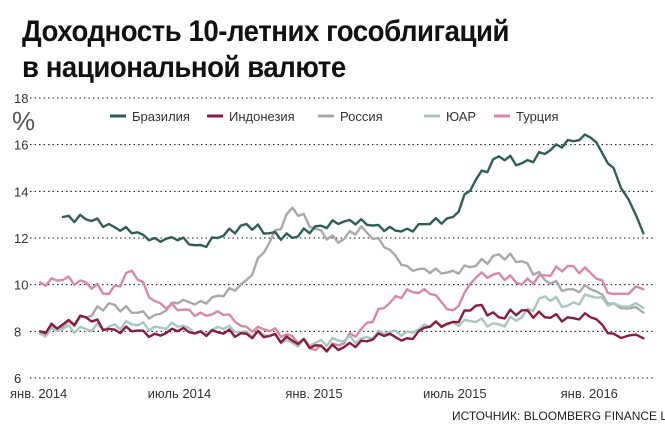  What do you see at coordinates (17, 331) in the screenshot?
I see `y-tick-label: 8` at bounding box center [17, 331].